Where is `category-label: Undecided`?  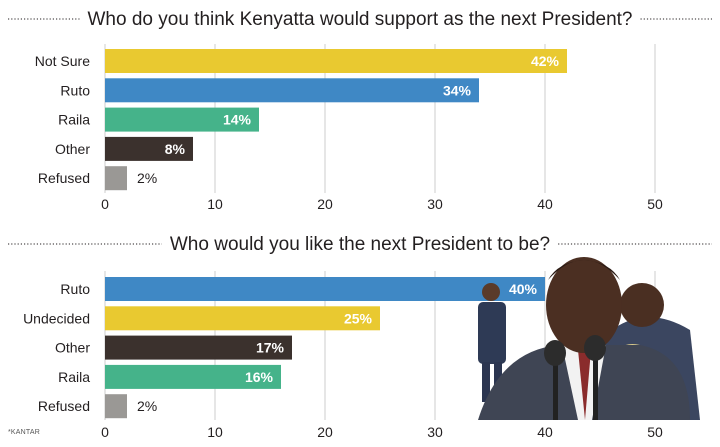 category-label: Undecided is located at coordinates (56, 318).